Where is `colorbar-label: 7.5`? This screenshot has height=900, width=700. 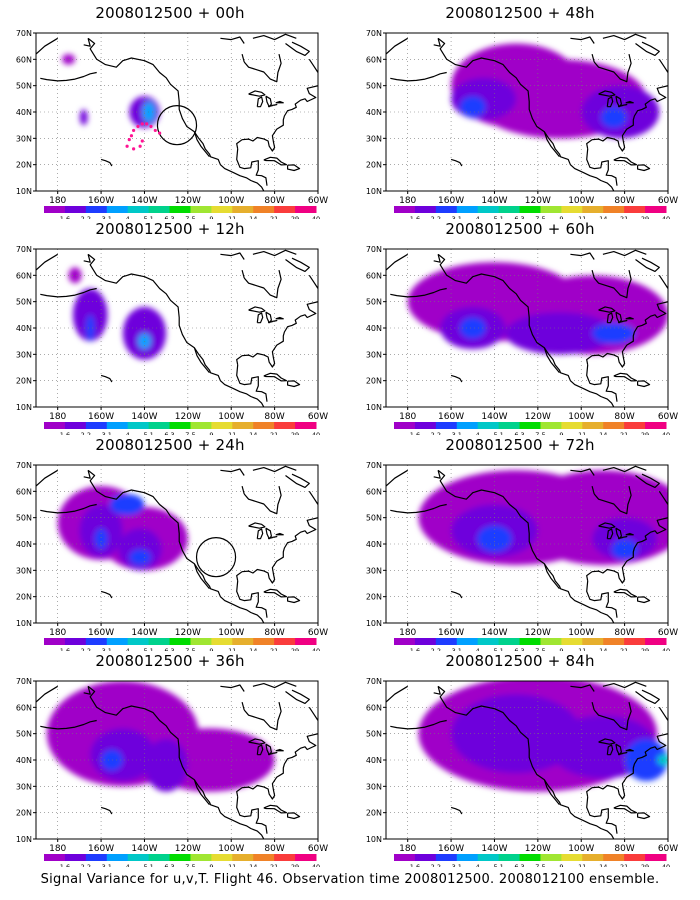 colorbar-label: 7.5 is located at coordinates (540, 649).